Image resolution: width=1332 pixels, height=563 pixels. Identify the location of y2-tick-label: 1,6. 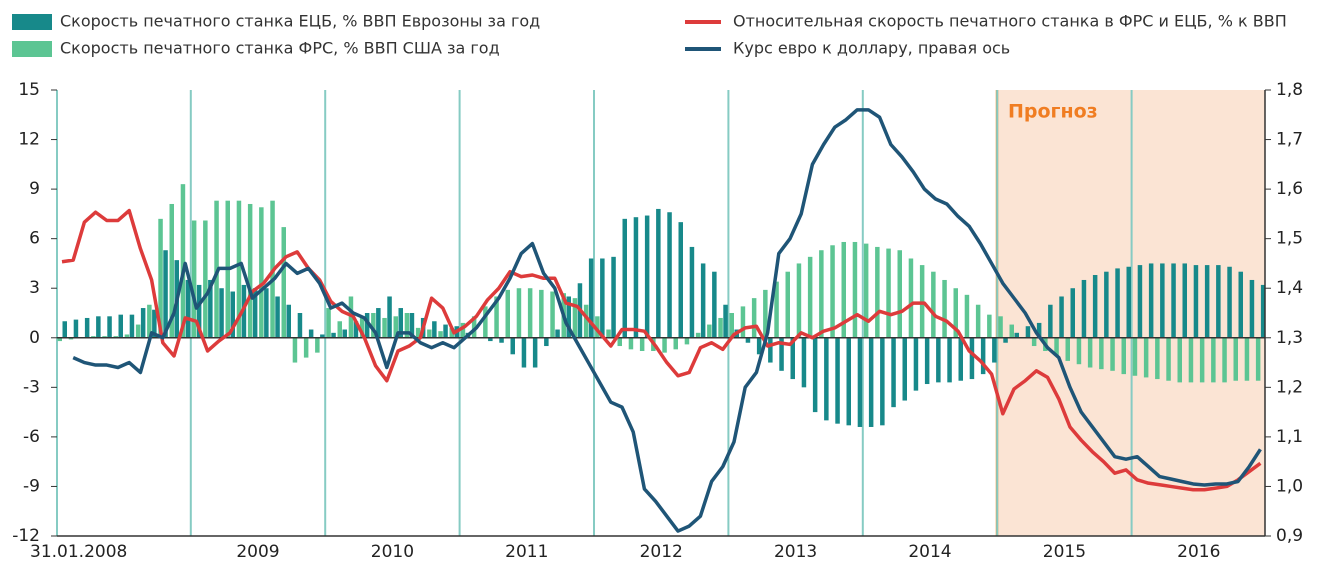
(1289, 189).